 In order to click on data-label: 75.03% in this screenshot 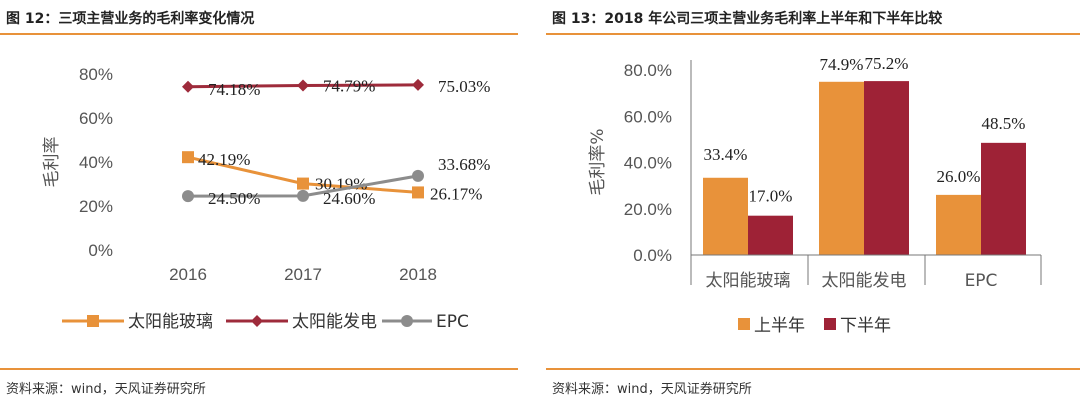, I will do `click(464, 86)`.